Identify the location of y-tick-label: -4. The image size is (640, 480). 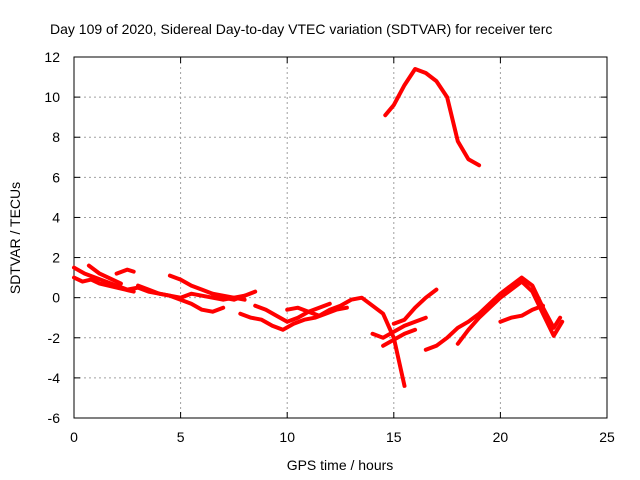
(54, 378).